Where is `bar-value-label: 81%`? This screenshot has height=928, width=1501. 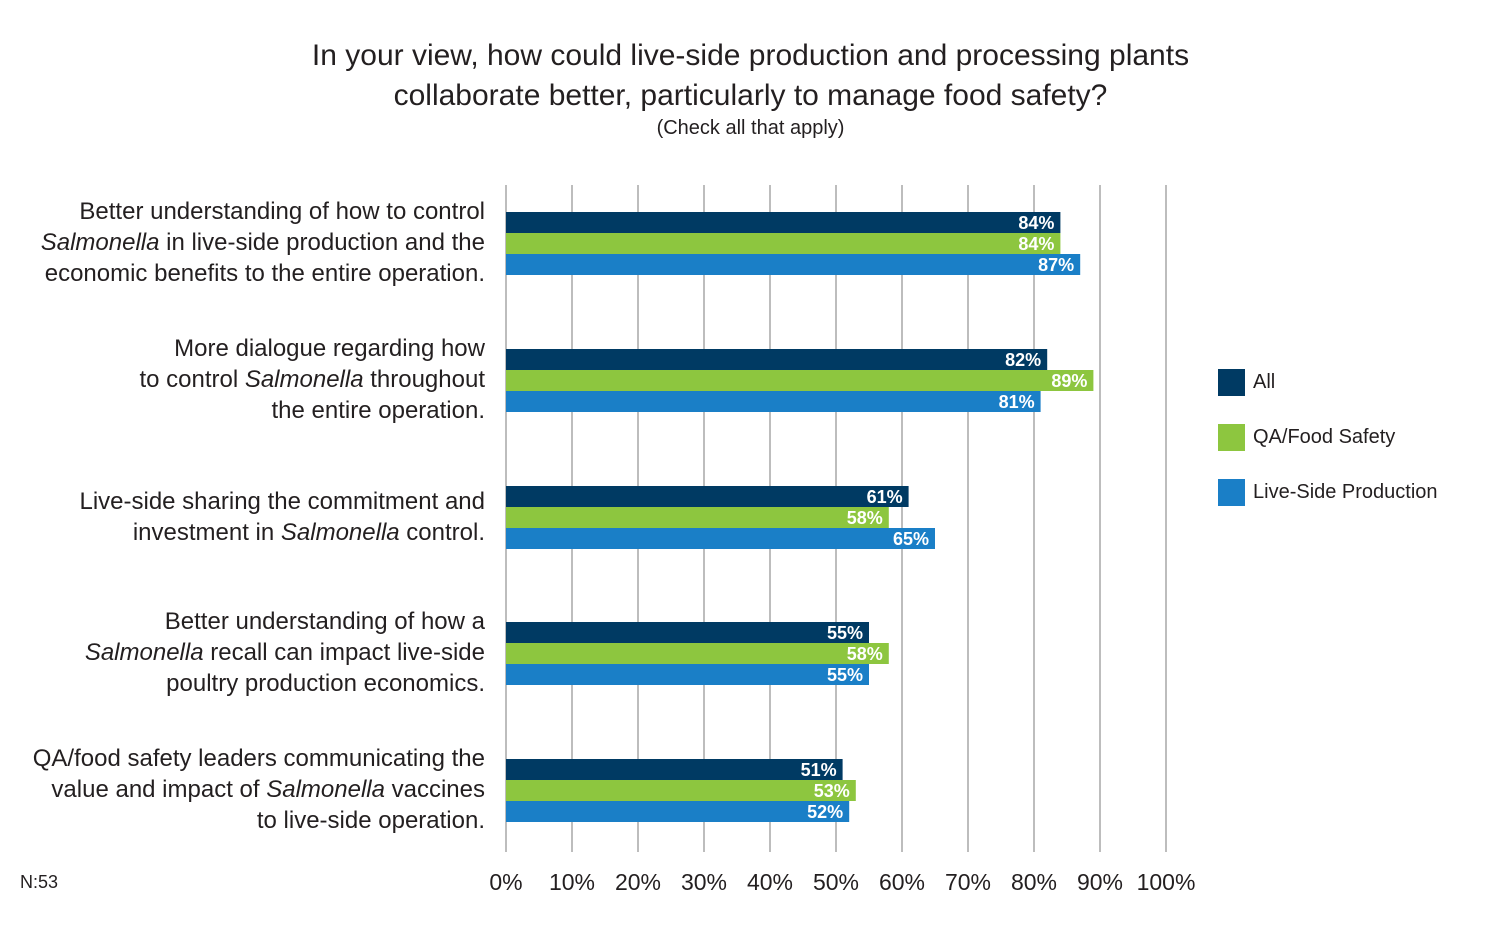 bar-value-label: 81% is located at coordinates (1017, 402).